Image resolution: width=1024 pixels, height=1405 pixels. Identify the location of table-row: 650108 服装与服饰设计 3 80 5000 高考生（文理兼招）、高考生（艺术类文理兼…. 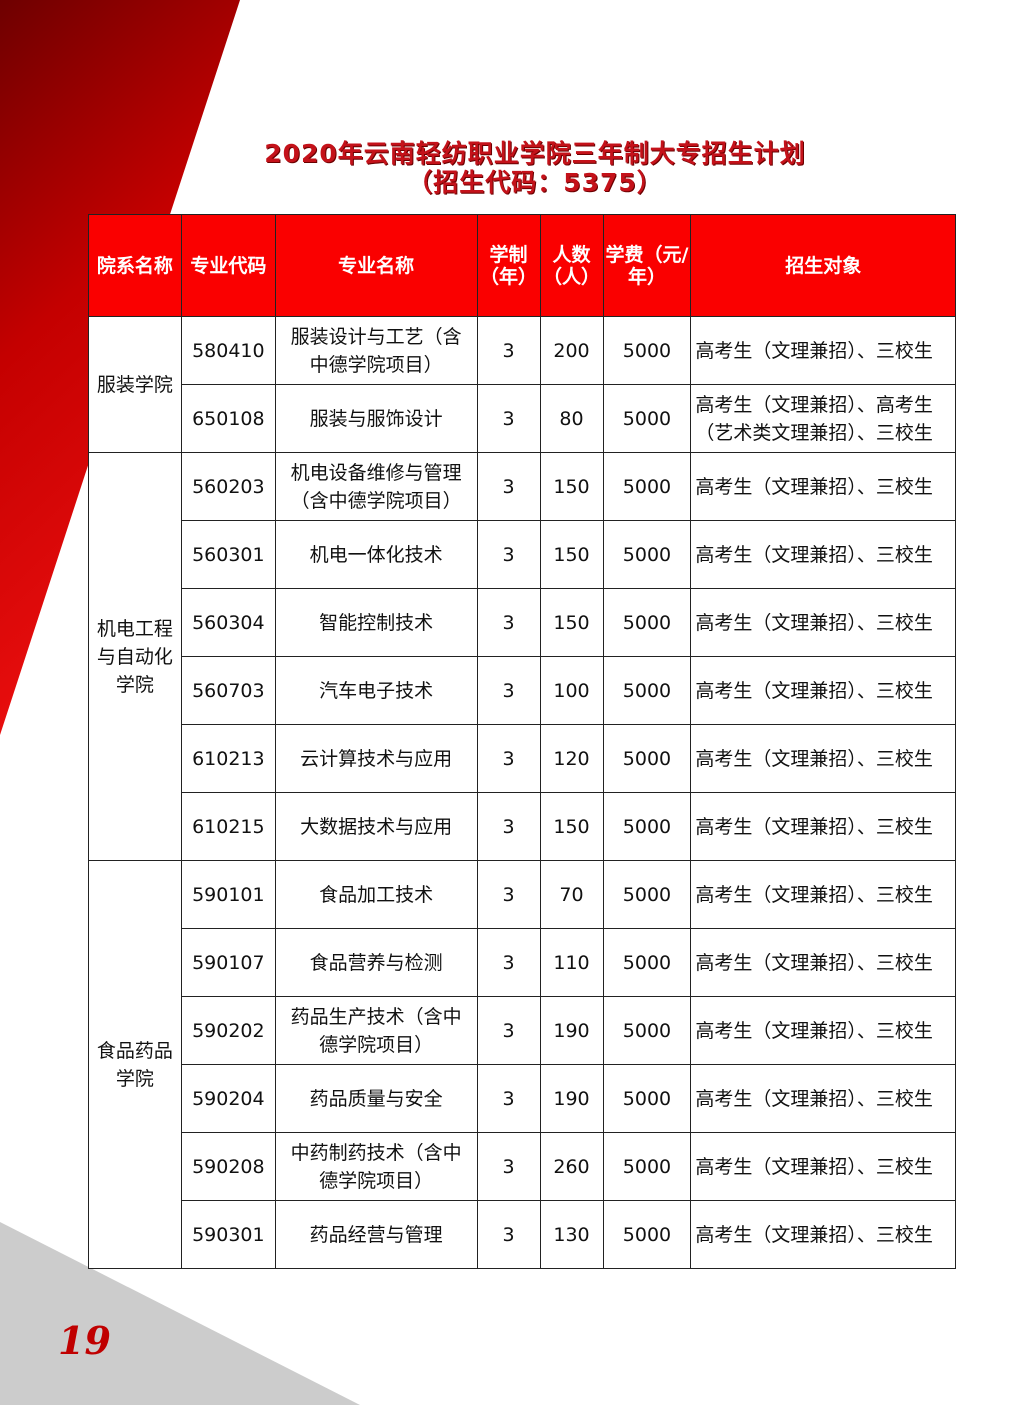
(522, 418).